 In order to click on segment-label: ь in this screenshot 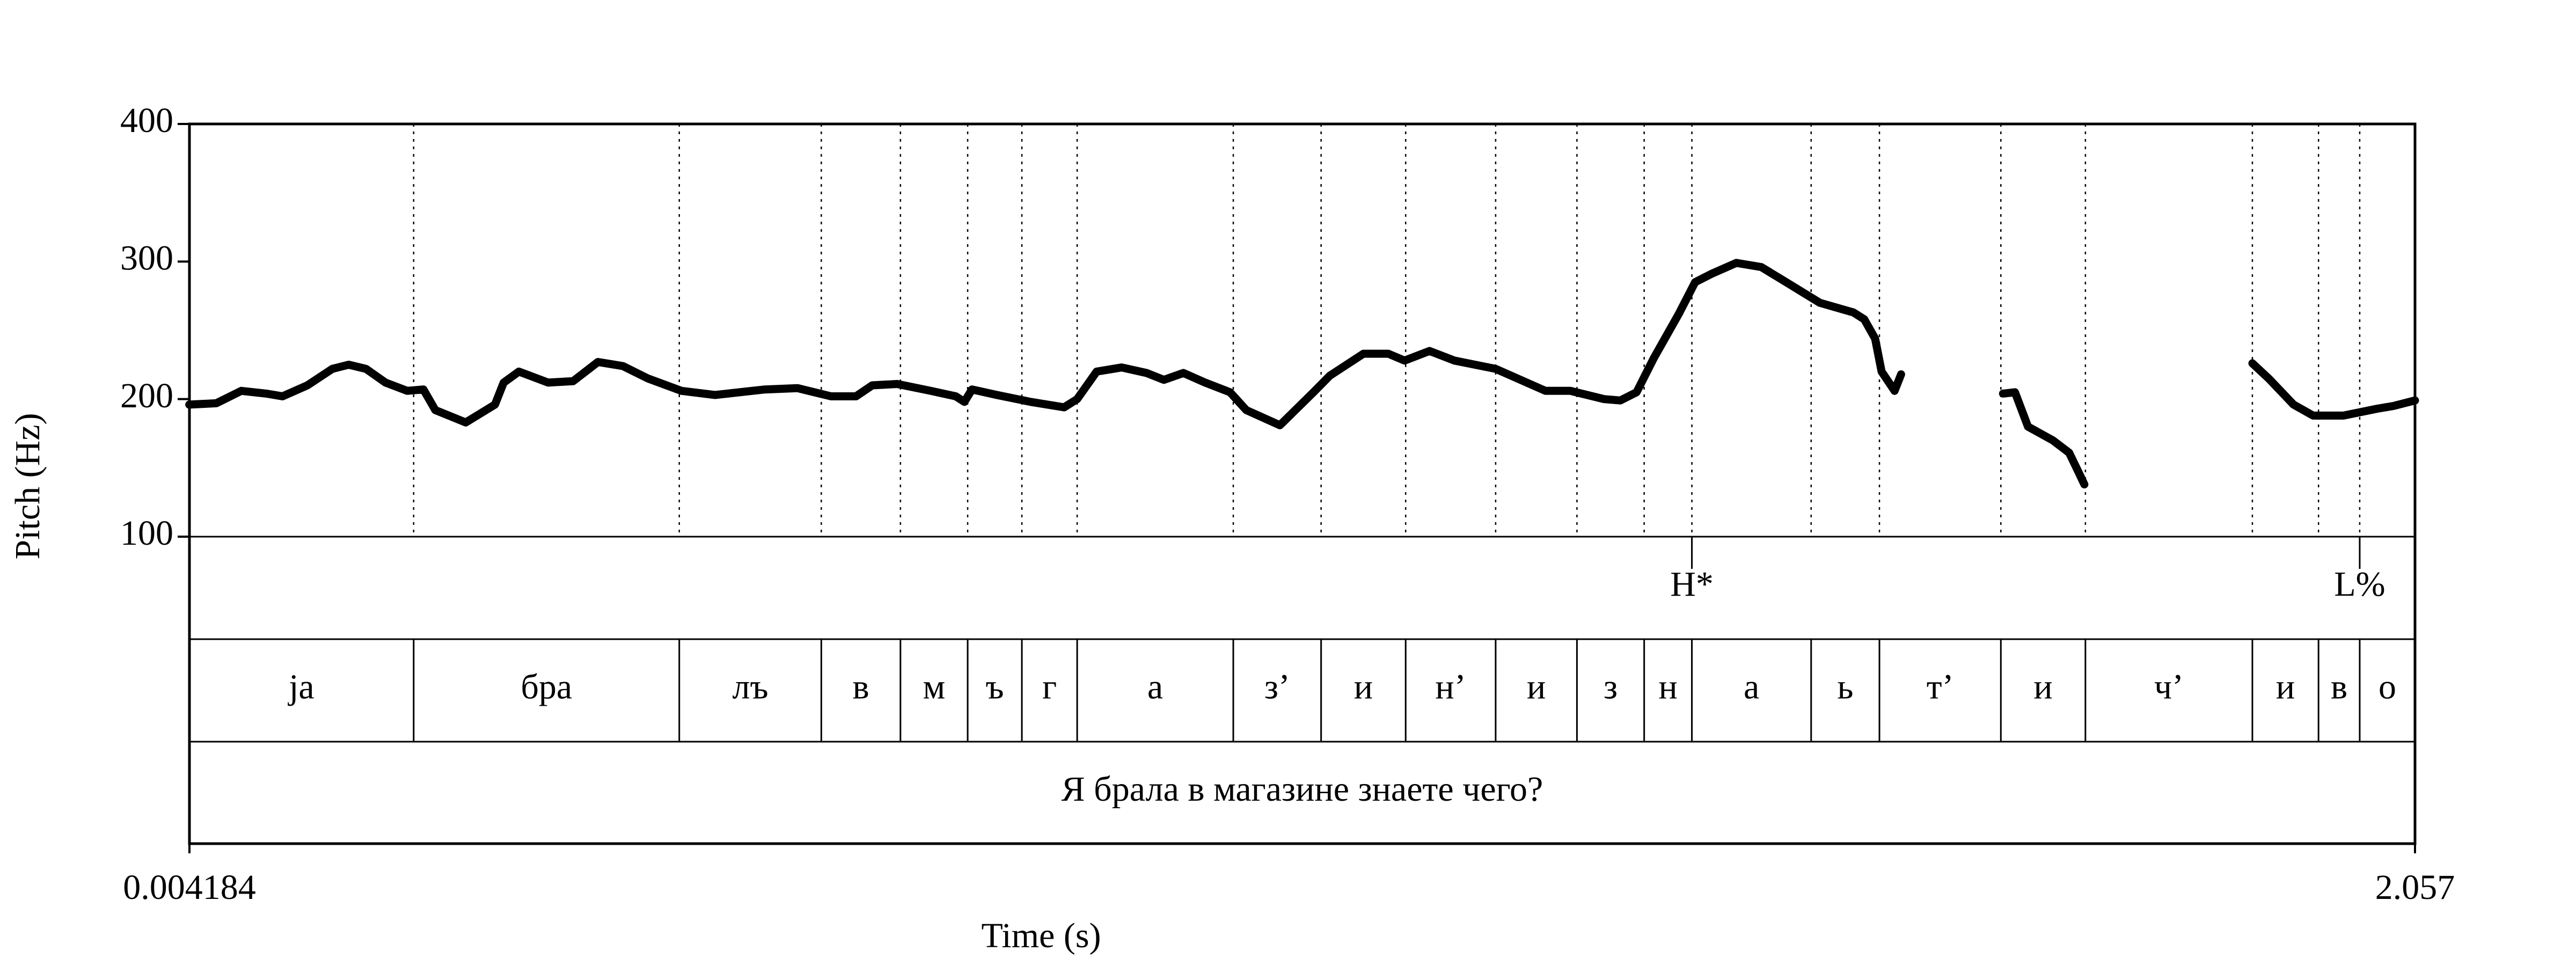, I will do `click(1845, 687)`.